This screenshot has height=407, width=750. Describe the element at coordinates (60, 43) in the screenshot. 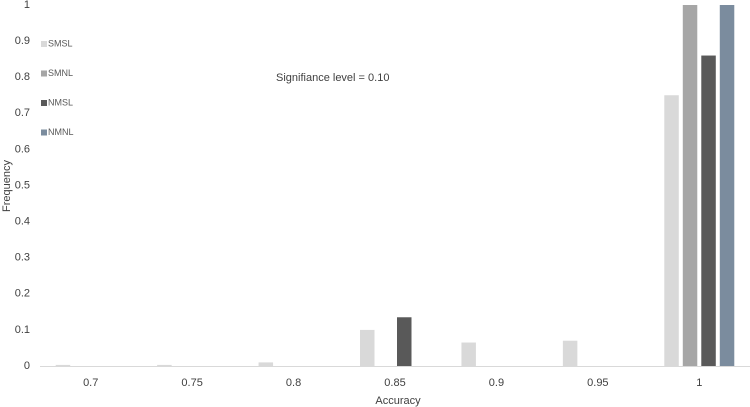

I see `legend-label: SMSL` at that location.